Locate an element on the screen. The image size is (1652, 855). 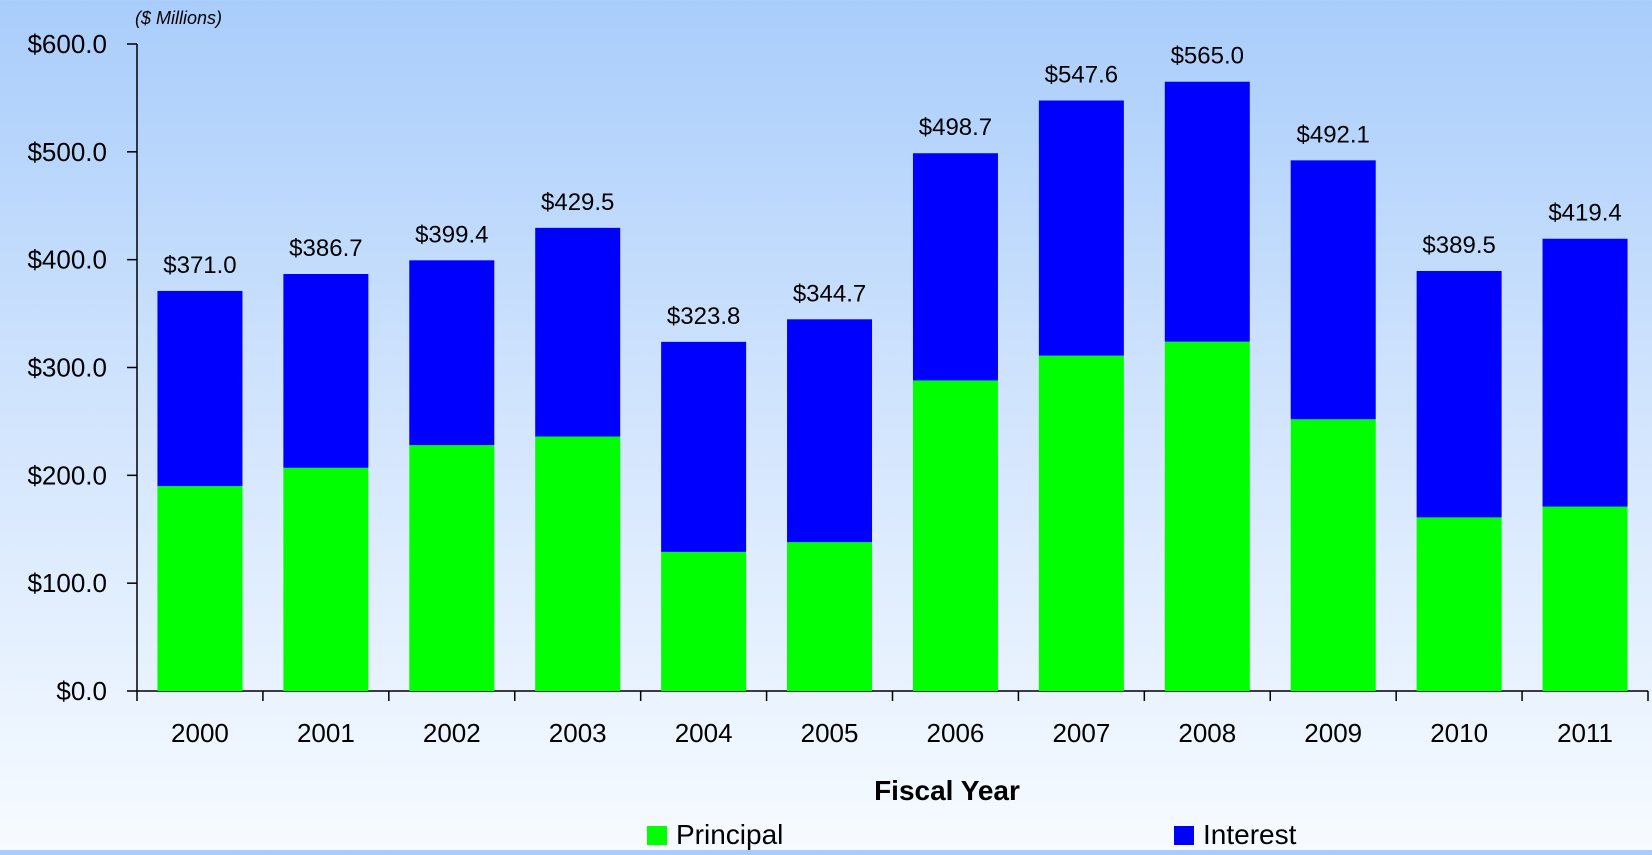
data-label-total-2011: $419.4 is located at coordinates (1584, 213).